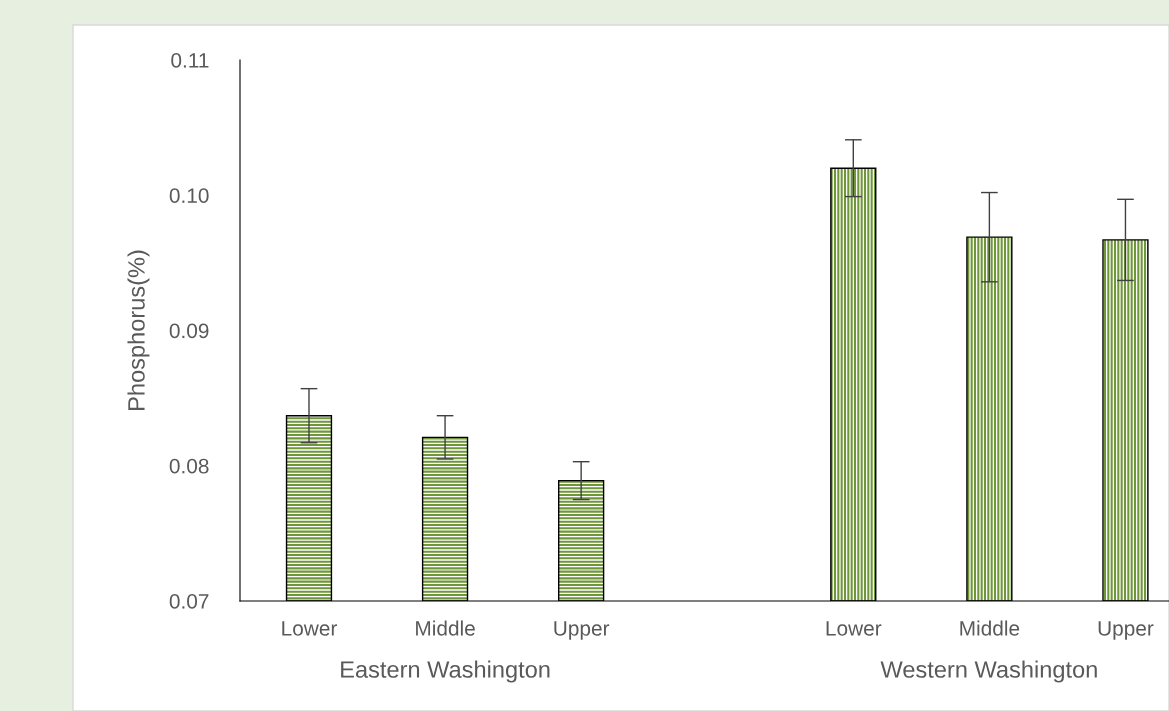 This screenshot has height=711, width=1169. I want to click on y-tick-label: 0.11, so click(190, 60).